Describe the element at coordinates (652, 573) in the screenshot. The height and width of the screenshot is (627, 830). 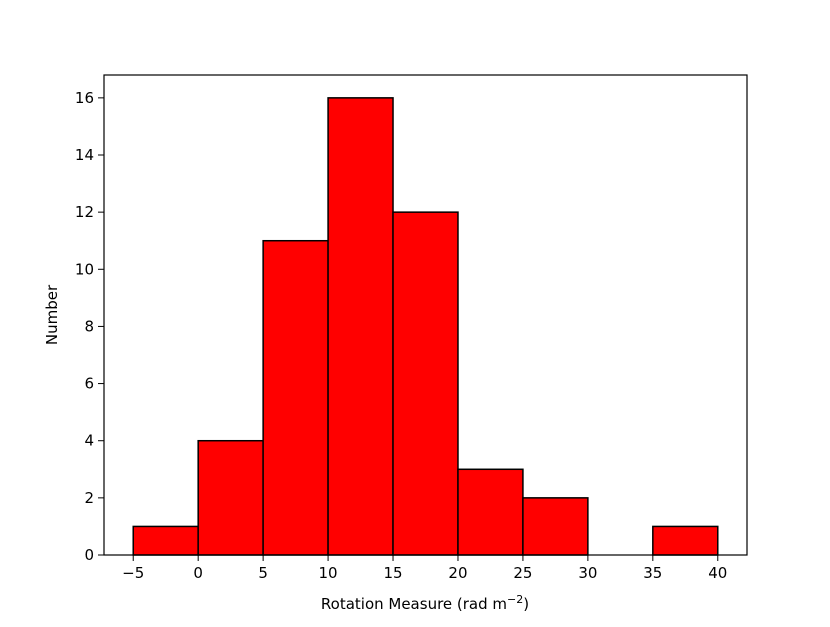
I see `x-tick-label: 35` at that location.